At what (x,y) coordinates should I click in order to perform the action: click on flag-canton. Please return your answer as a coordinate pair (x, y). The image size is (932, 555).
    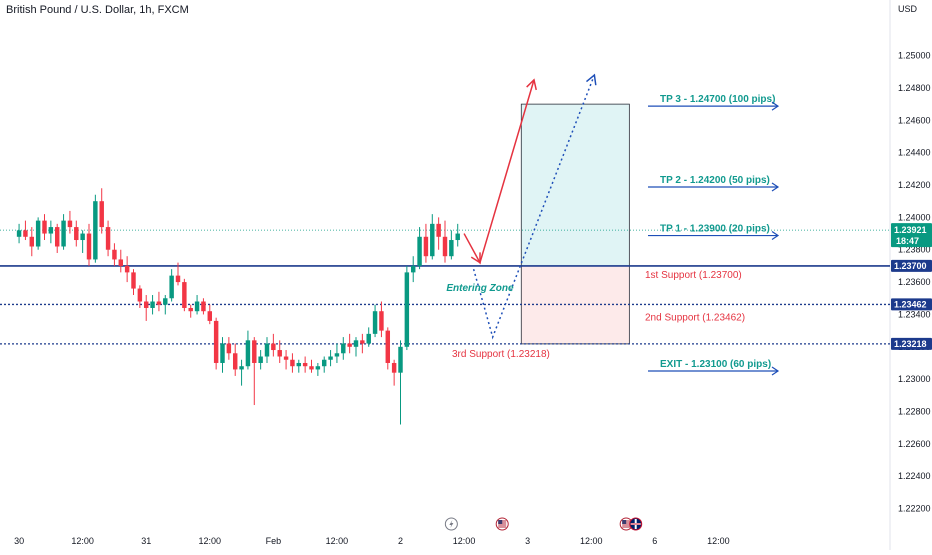
    Looking at the image, I should click on (500, 522).